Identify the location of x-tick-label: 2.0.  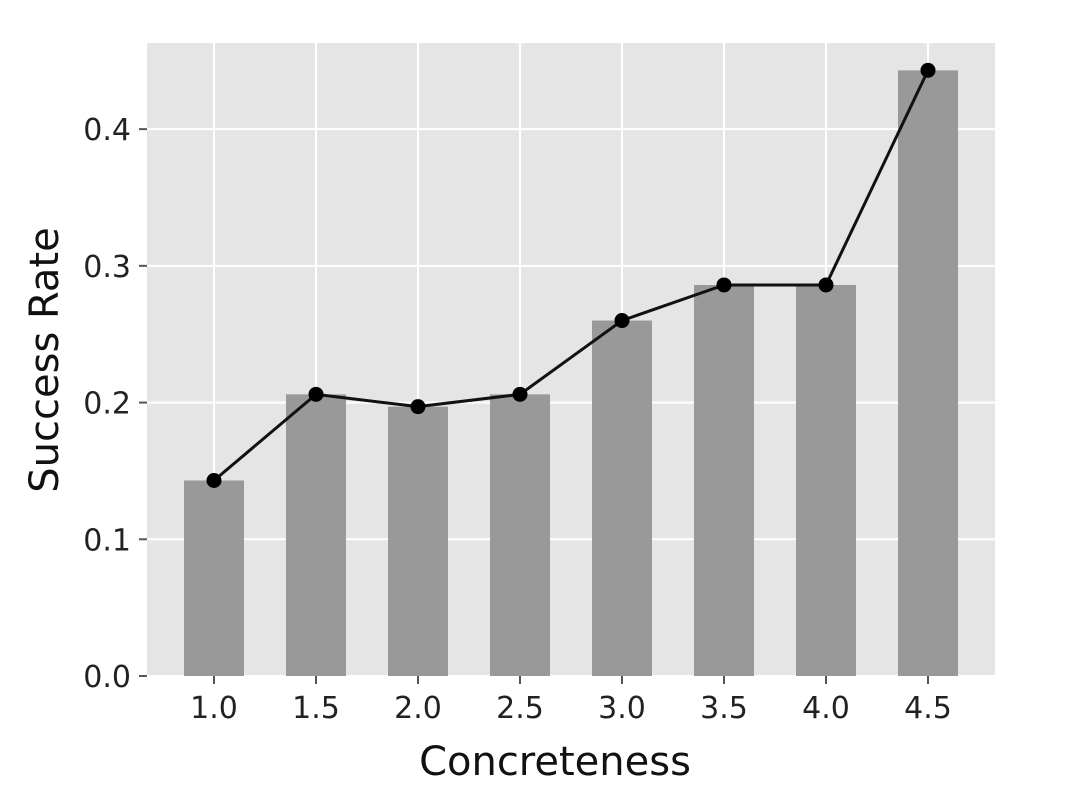
(418, 708).